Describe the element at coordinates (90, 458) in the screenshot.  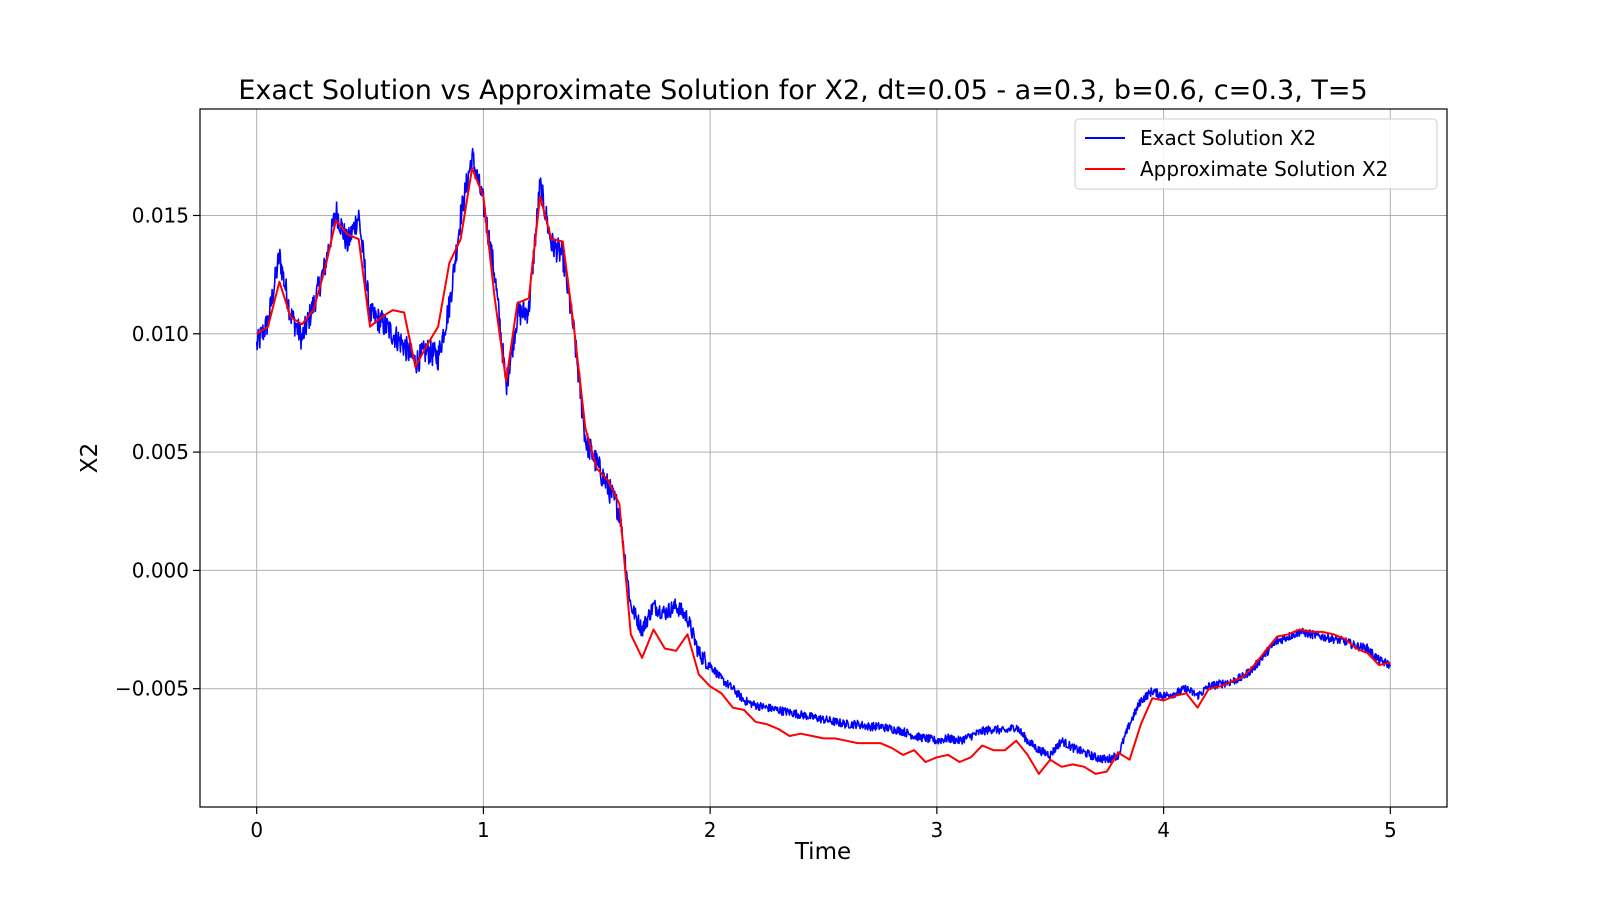
I see `y-axis-label: X2` at that location.